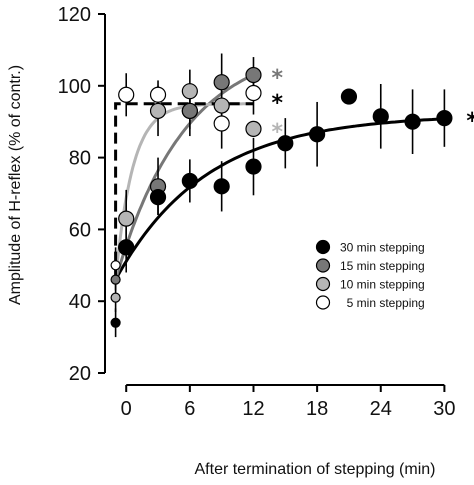  I want to click on legend-label: 10 min stepping, so click(382, 285).